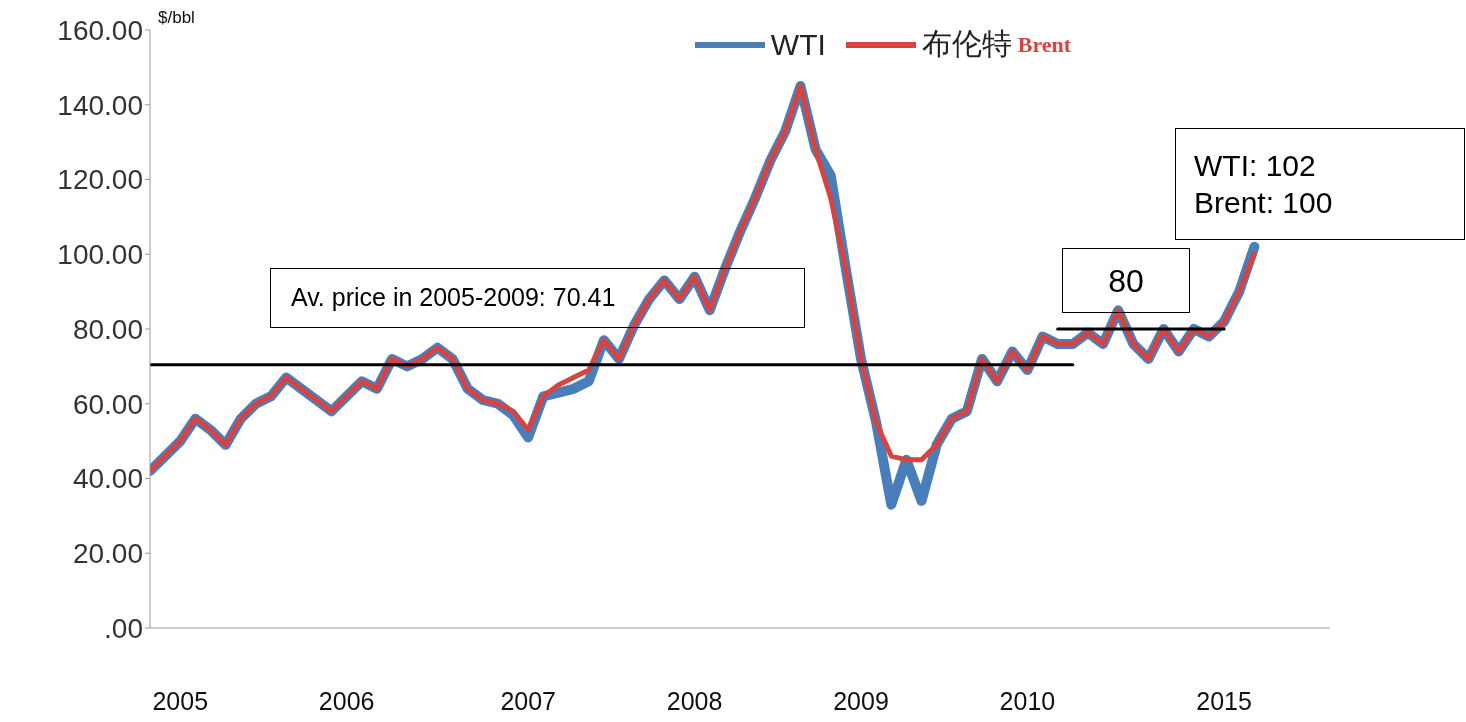 The width and height of the screenshot is (1466, 722). What do you see at coordinates (453, 298) in the screenshot?
I see `annotation: Av. price in 2005-2009: 70.41` at bounding box center [453, 298].